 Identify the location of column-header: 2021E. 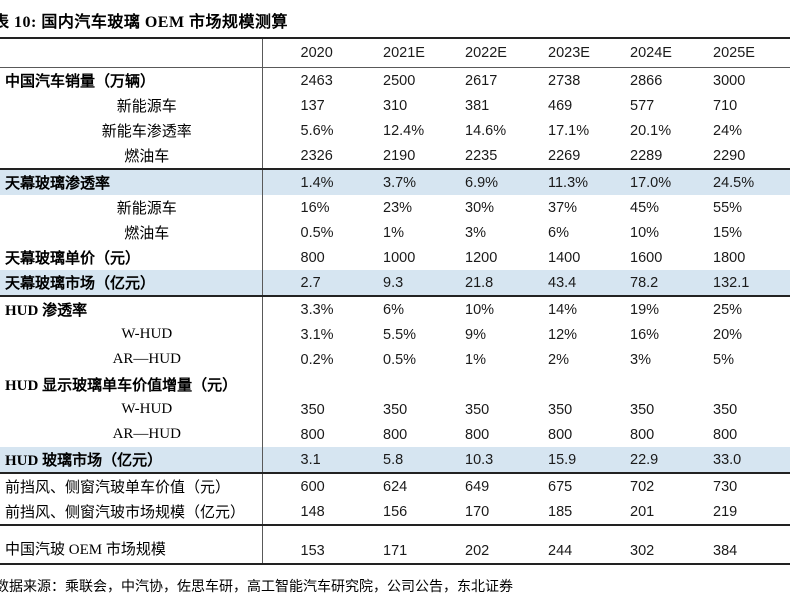
(386, 52).